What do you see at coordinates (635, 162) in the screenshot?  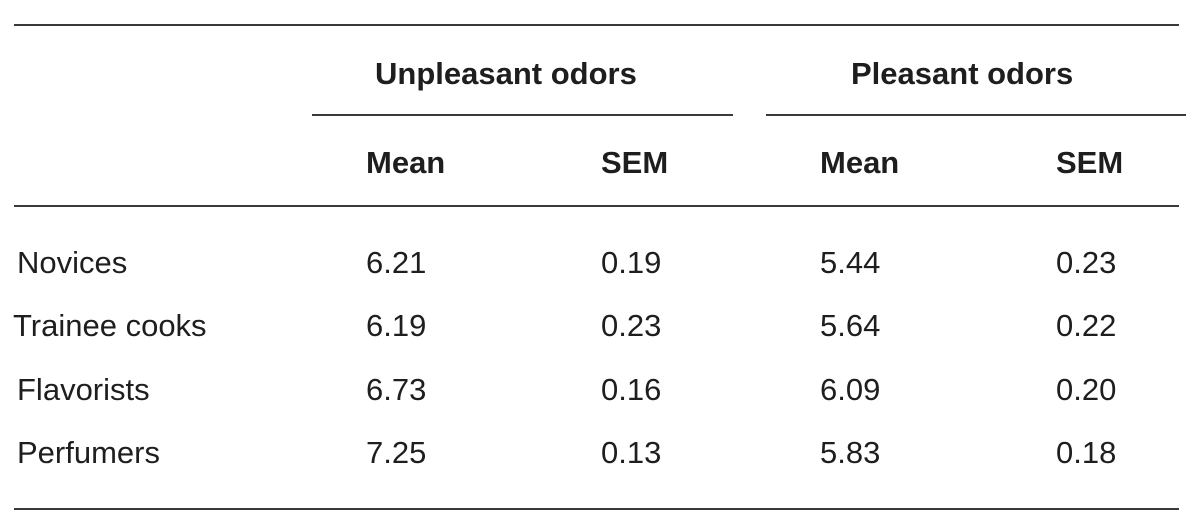 I see `col-header-unpleasant-sem: SEM` at bounding box center [635, 162].